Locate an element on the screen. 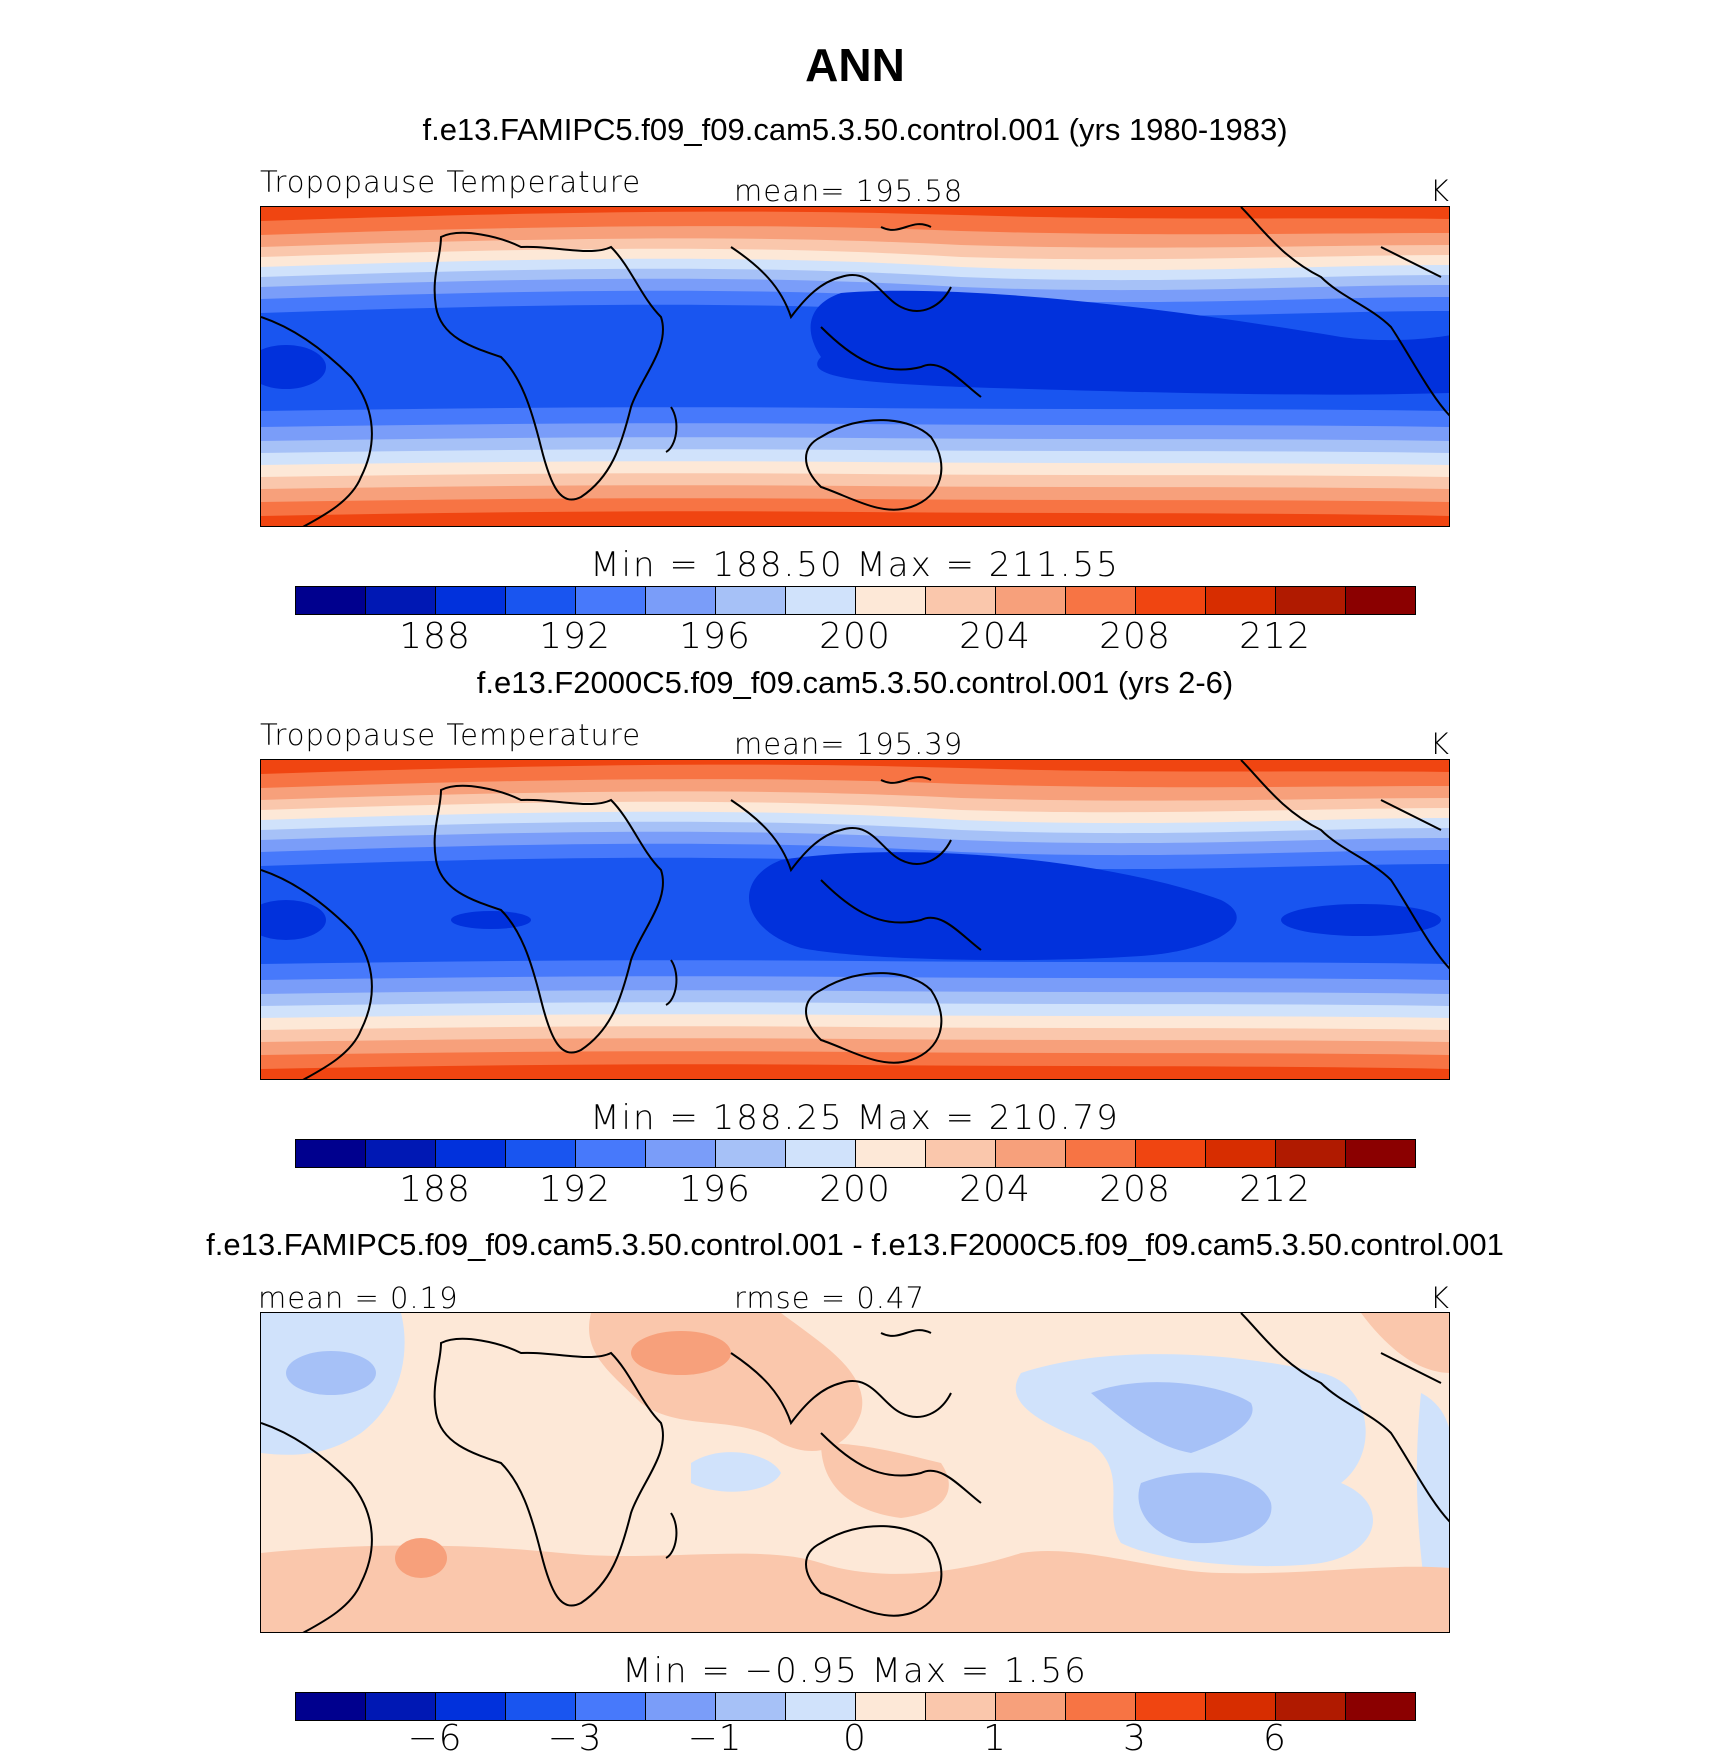 Image resolution: width=1710 pixels, height=1761 pixels. panel-2-map is located at coordinates (855, 919).